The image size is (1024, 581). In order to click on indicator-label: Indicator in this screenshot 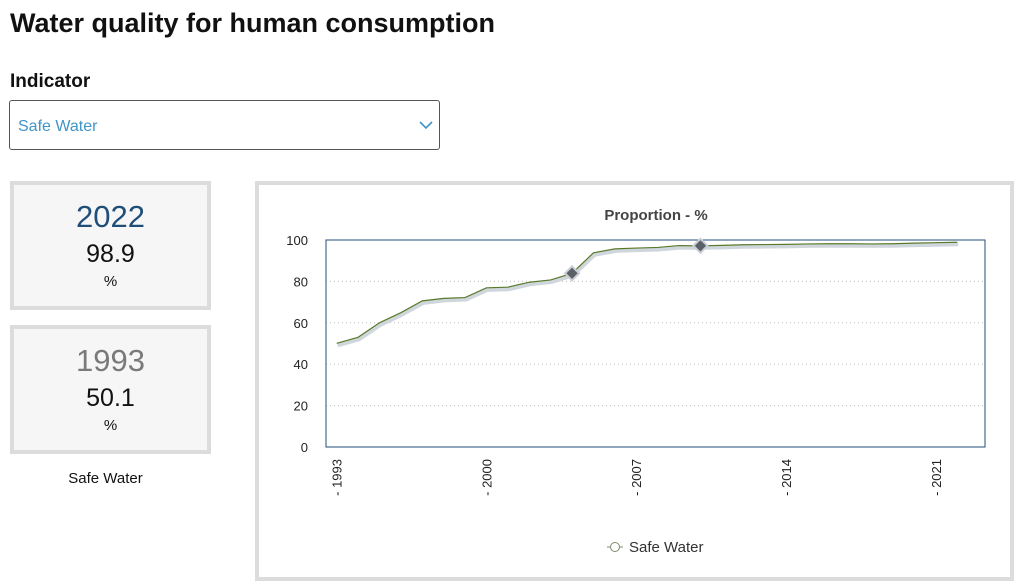, I will do `click(50, 81)`.